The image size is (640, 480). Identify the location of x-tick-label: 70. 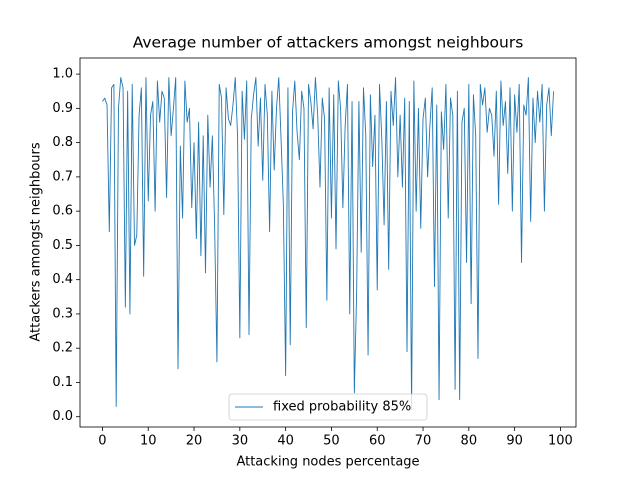
(423, 441).